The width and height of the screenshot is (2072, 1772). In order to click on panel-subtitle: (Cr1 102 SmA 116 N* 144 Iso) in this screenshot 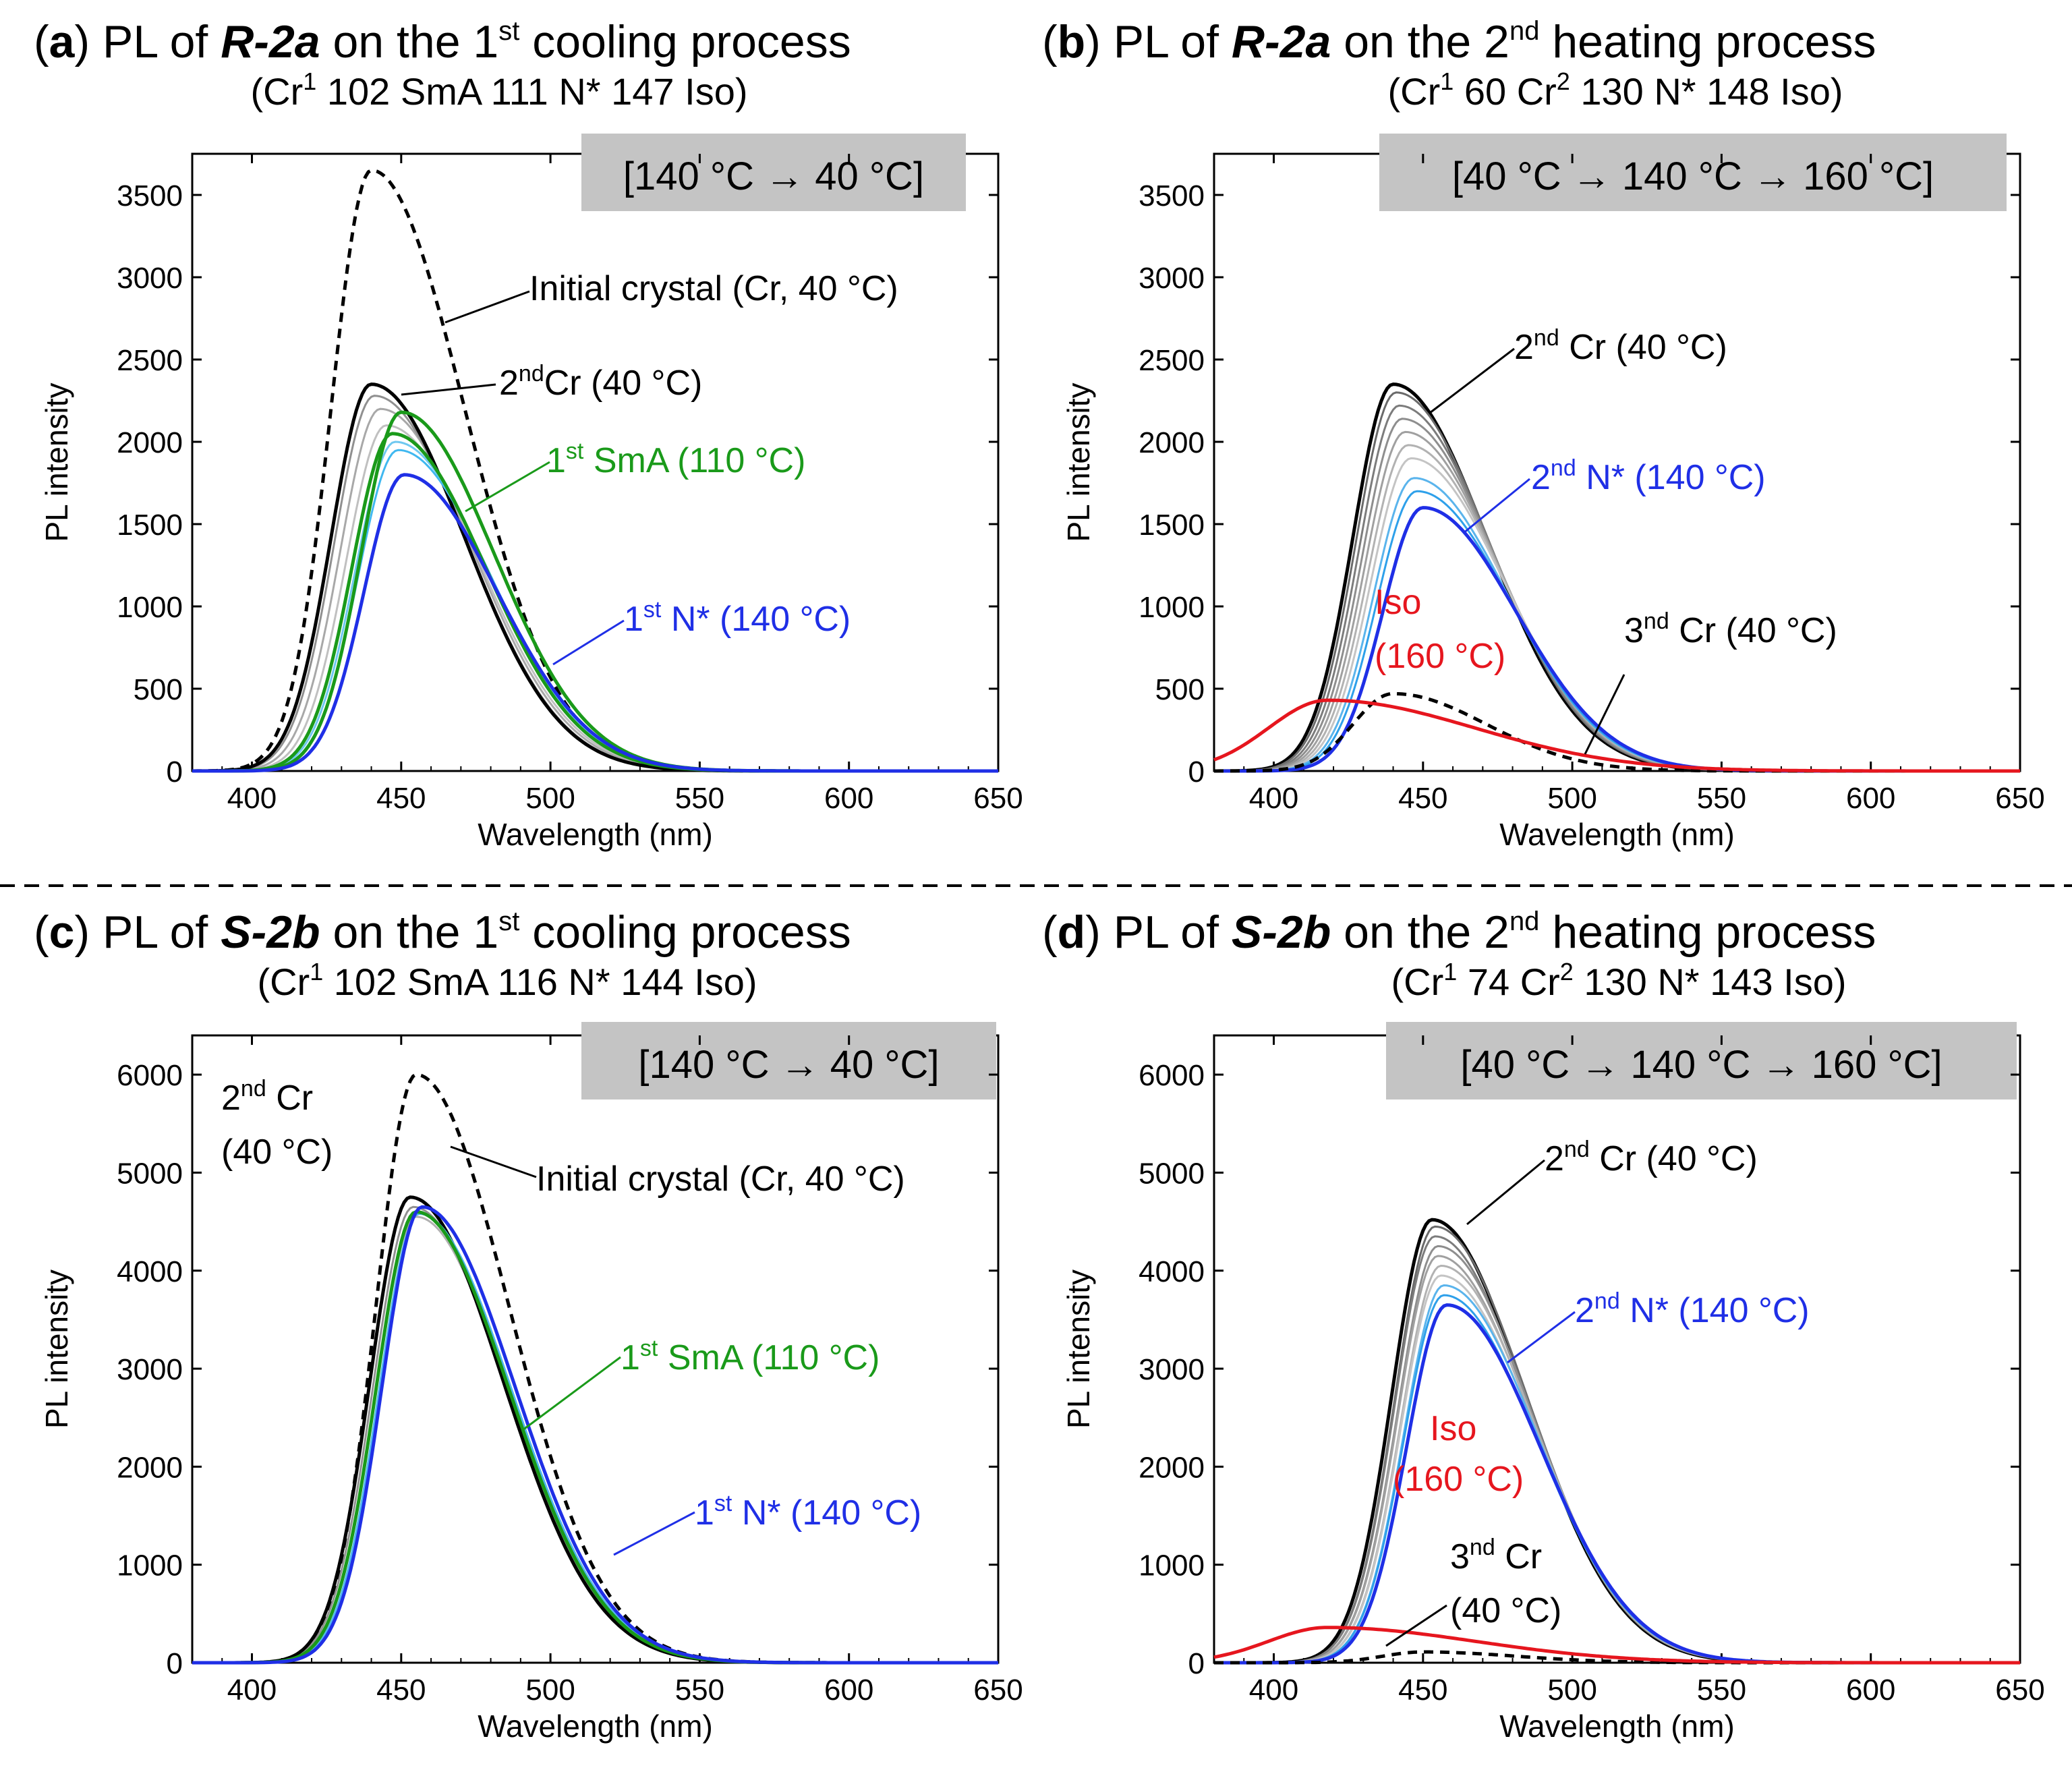, I will do `click(507, 981)`.